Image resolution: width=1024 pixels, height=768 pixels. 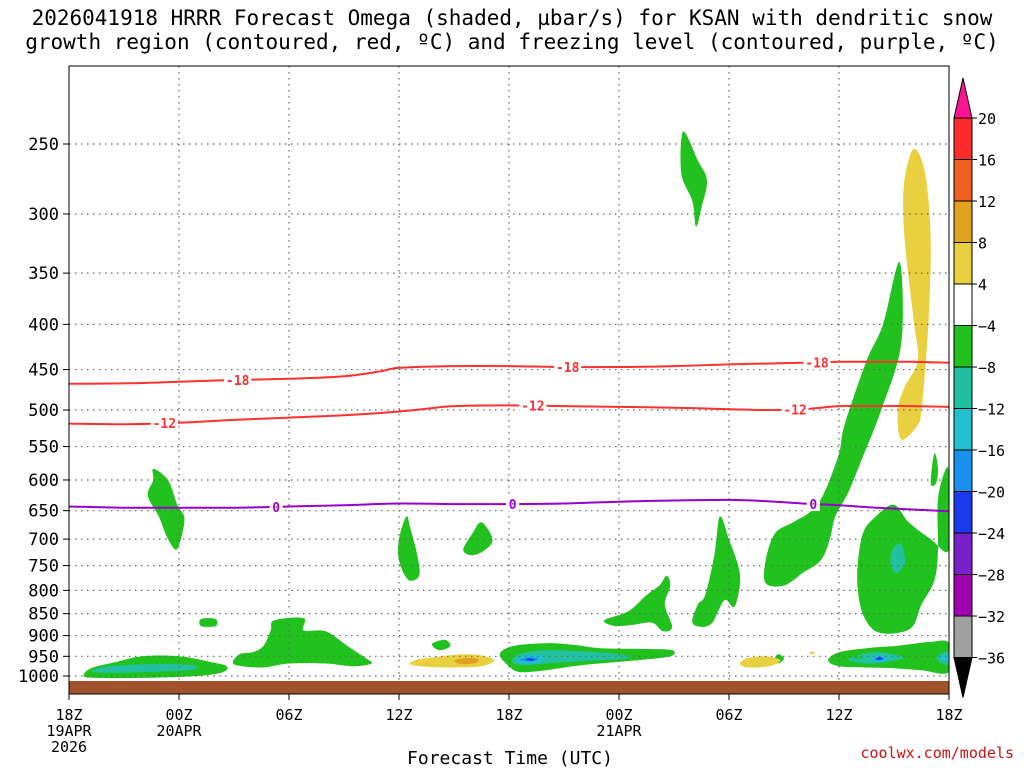 What do you see at coordinates (43, 657) in the screenshot?
I see `y-tick-label-950: 950` at bounding box center [43, 657].